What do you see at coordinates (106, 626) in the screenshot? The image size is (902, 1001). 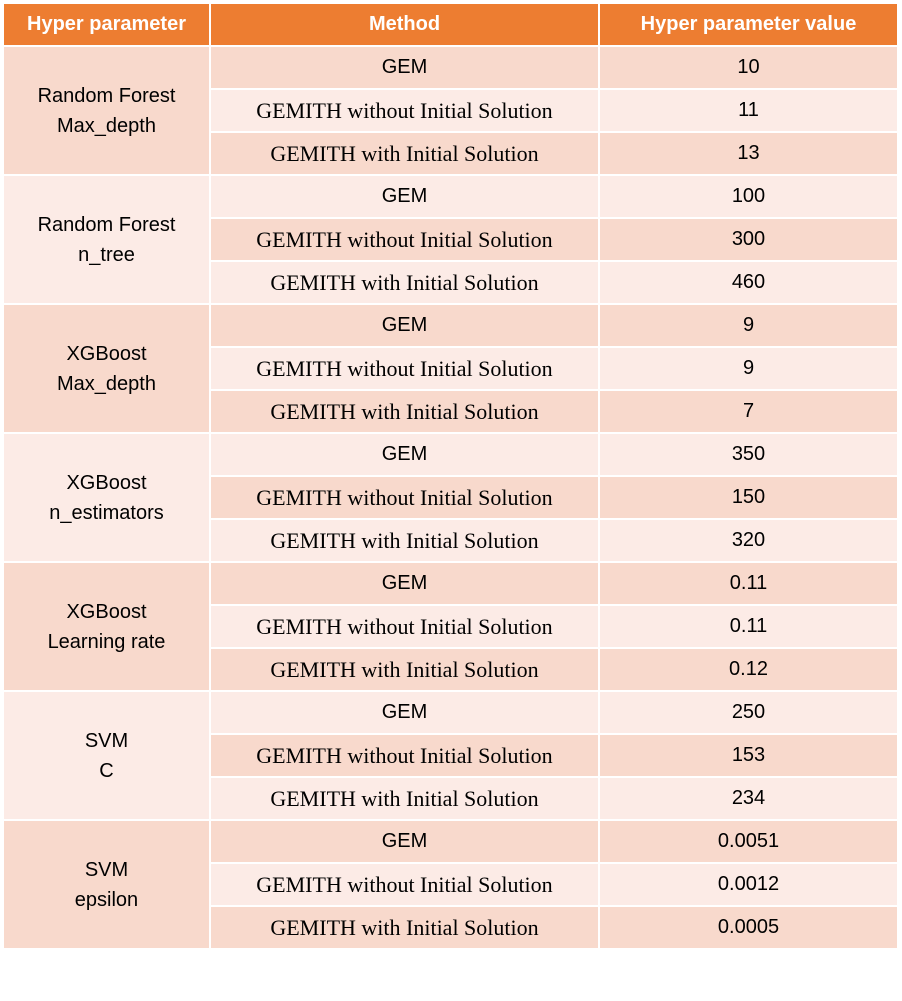 I see `param-cell: XGBoost Learning rate` at bounding box center [106, 626].